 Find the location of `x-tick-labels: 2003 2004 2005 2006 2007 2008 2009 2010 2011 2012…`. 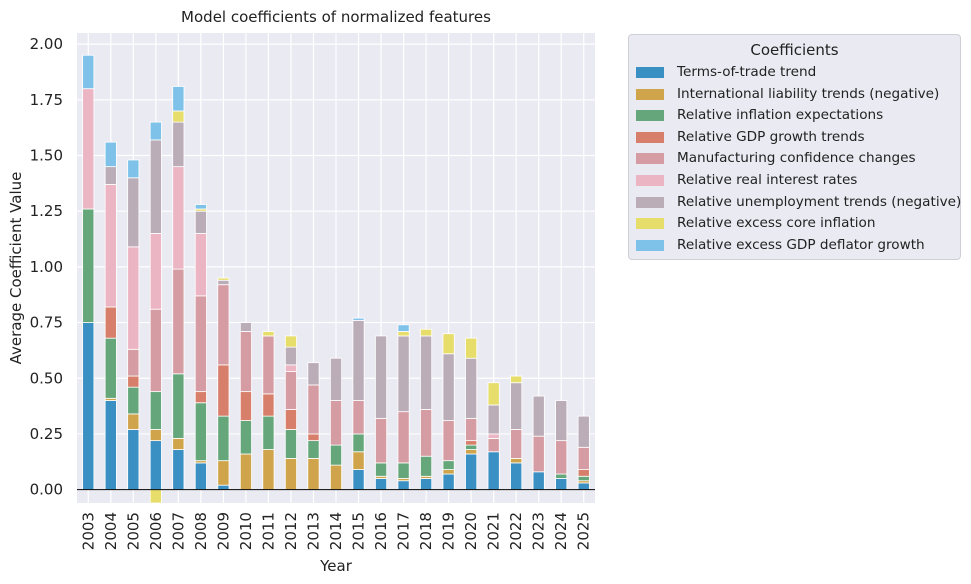

x-tick-labels: 2003 2004 2005 2006 2007 2008 2009 2010 2011 2012… is located at coordinates (335, 531).